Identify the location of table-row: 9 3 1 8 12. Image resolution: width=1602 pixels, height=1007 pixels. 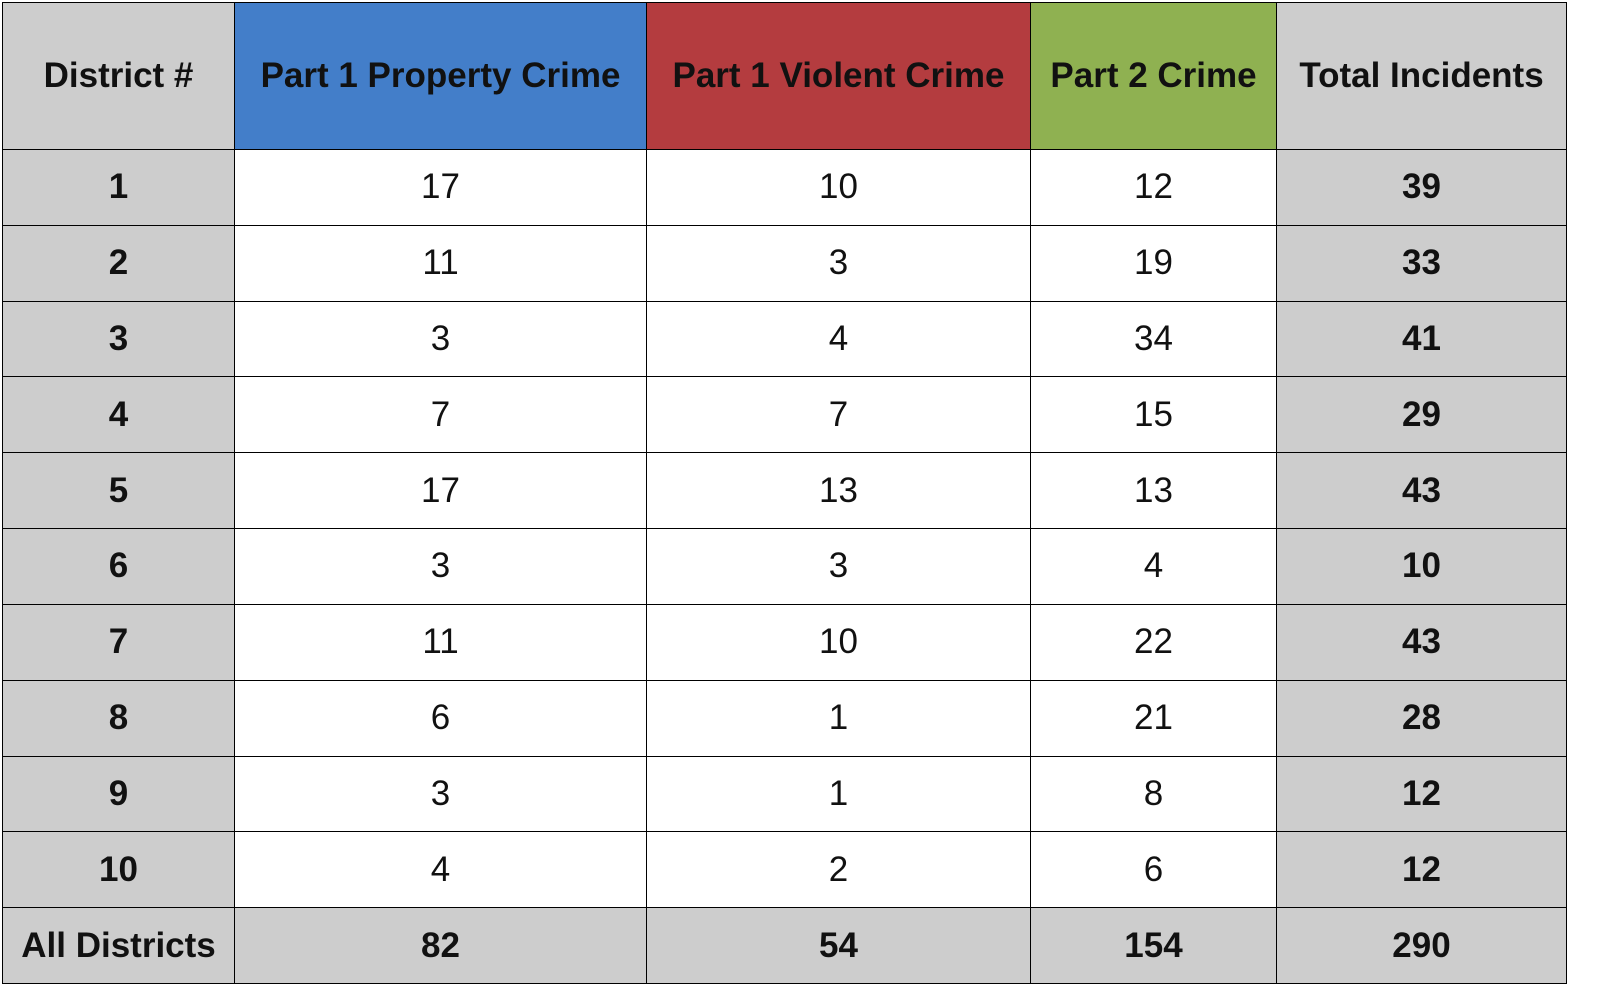
(784, 794).